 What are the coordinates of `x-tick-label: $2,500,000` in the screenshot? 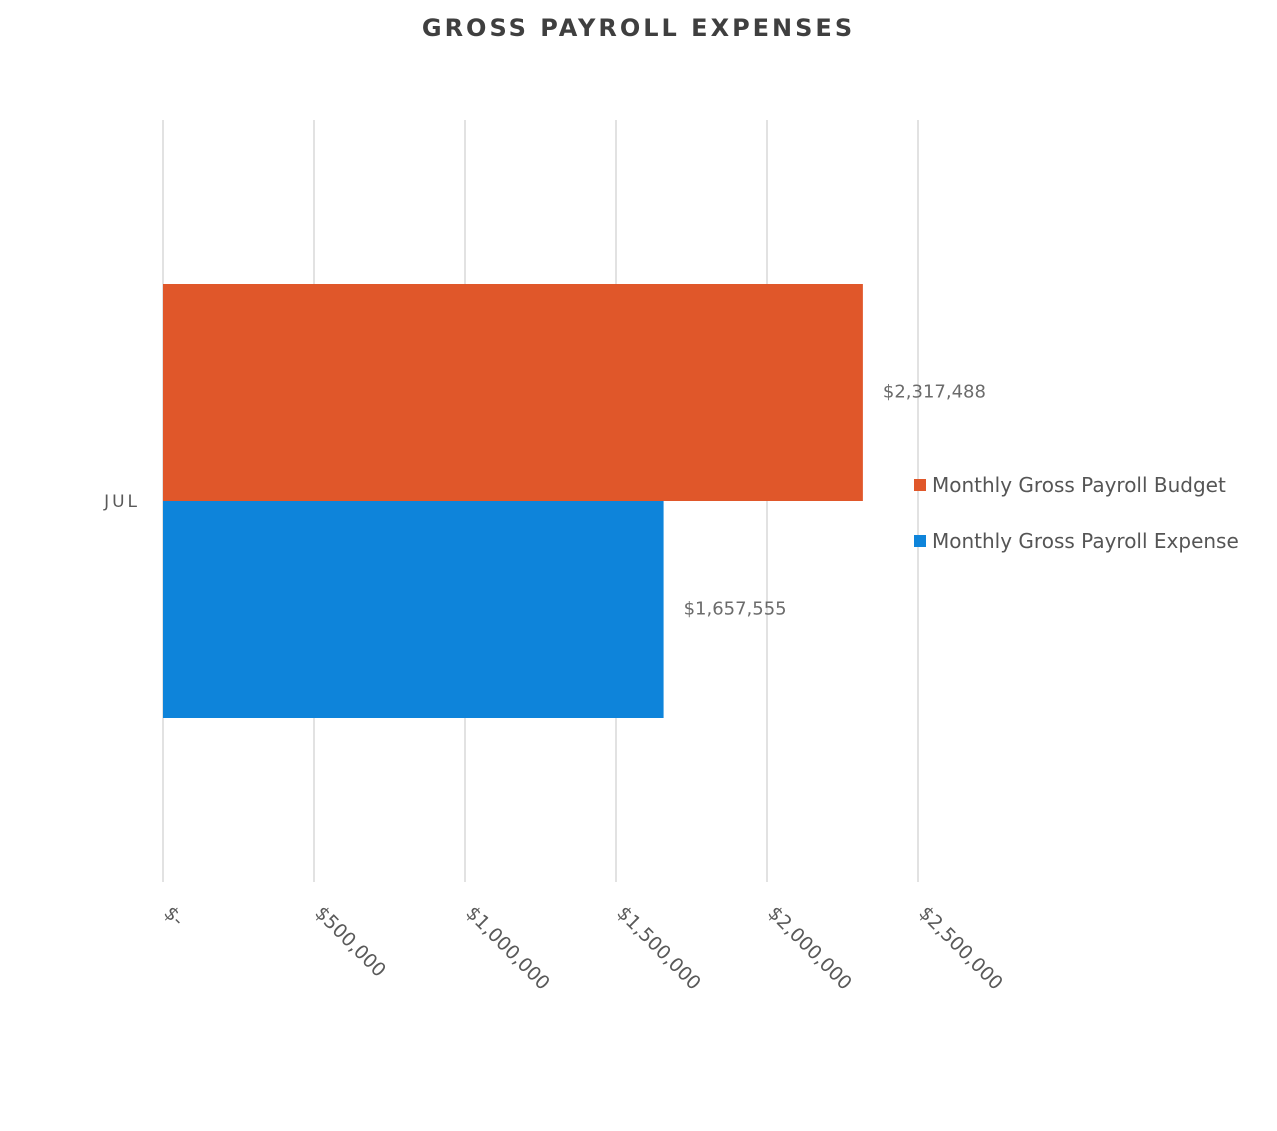 It's located at (960, 948).